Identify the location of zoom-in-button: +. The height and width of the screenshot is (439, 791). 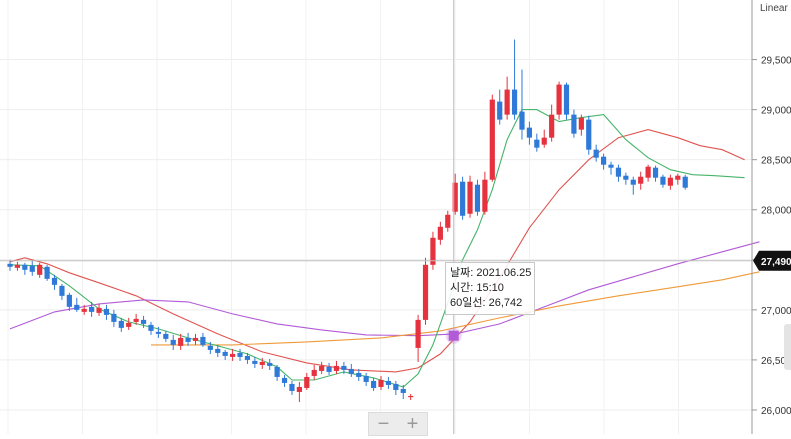
(412, 423).